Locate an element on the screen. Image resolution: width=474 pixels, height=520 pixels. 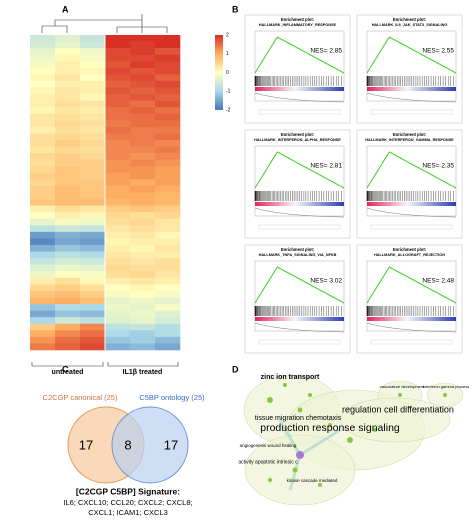
panel-label: A is located at coordinates (65, 9).